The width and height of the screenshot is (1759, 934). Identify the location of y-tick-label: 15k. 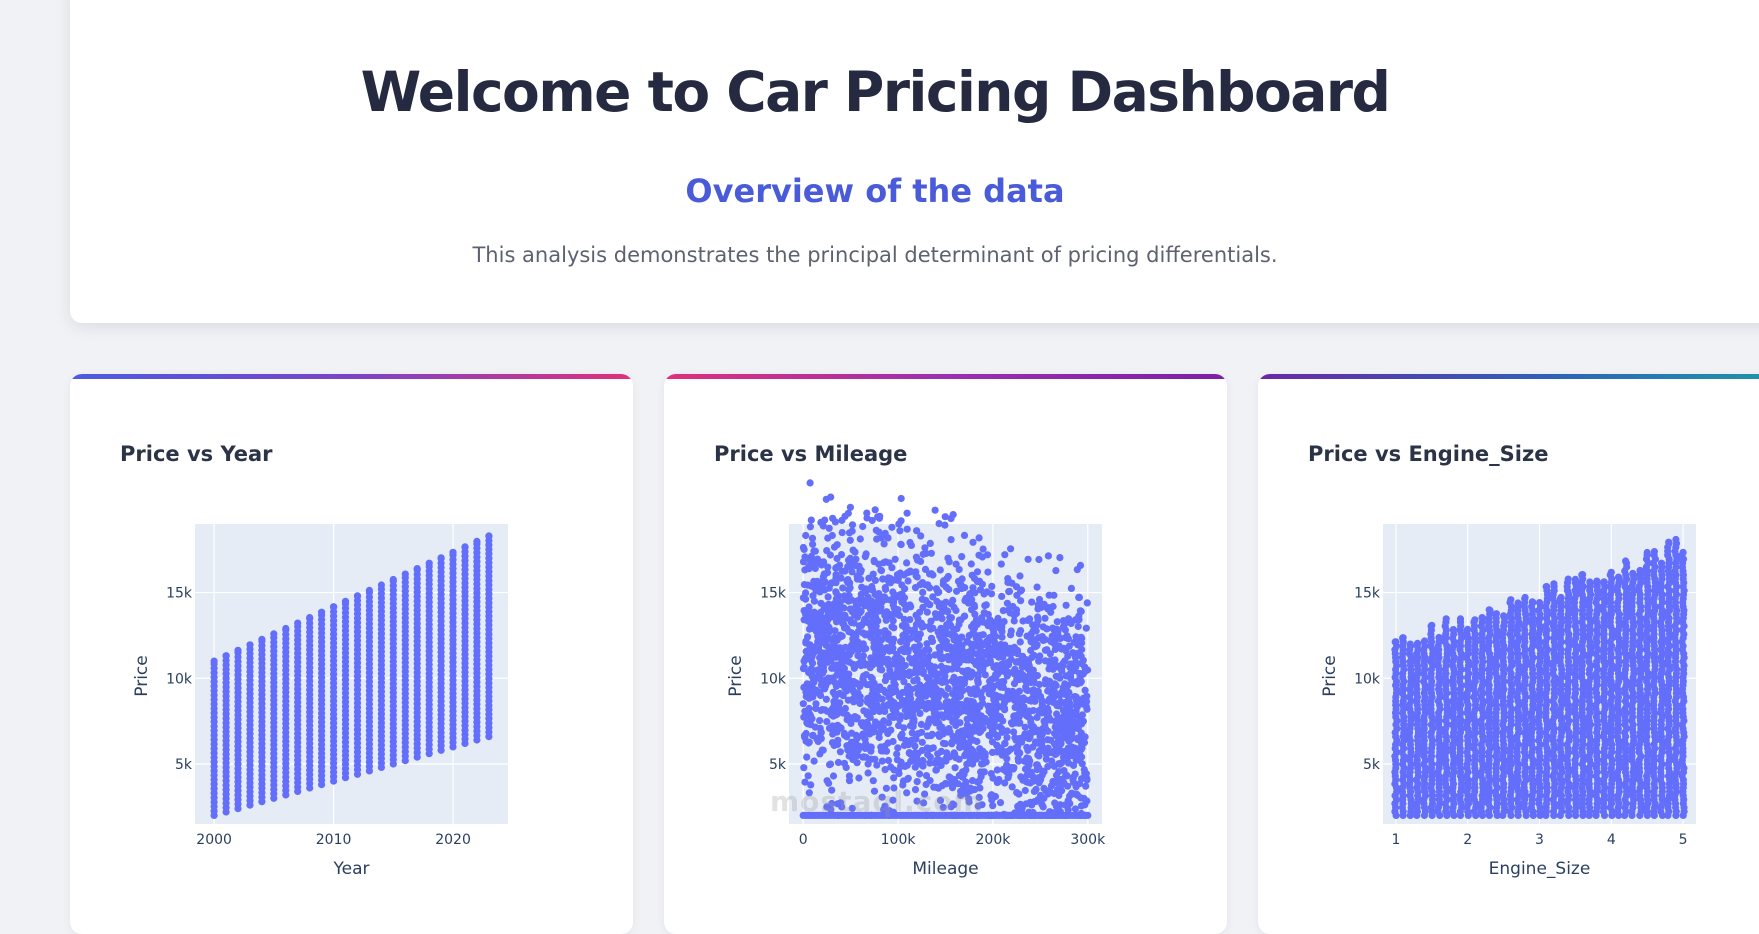
(179, 594).